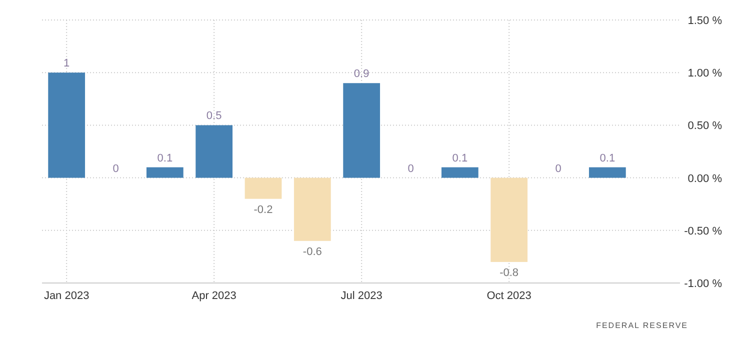 This screenshot has width=730, height=349. Describe the element at coordinates (214, 296) in the screenshot. I see `x-tick-label: Apr 2023` at that location.